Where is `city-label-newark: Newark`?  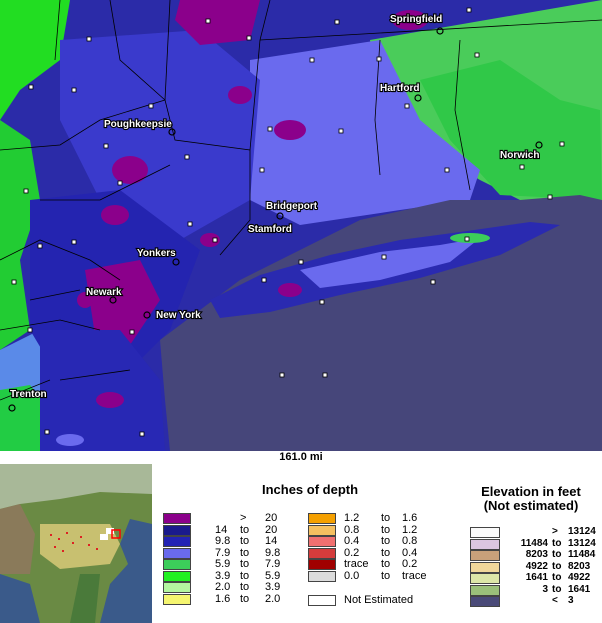 city-label-newark: Newark is located at coordinates (104, 292).